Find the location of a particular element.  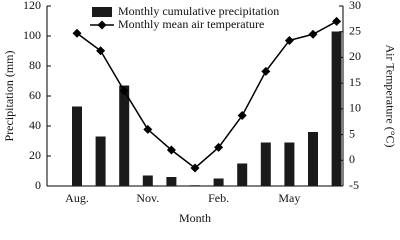

y-axis-title: Precipitation (mm) is located at coordinates (9, 96).